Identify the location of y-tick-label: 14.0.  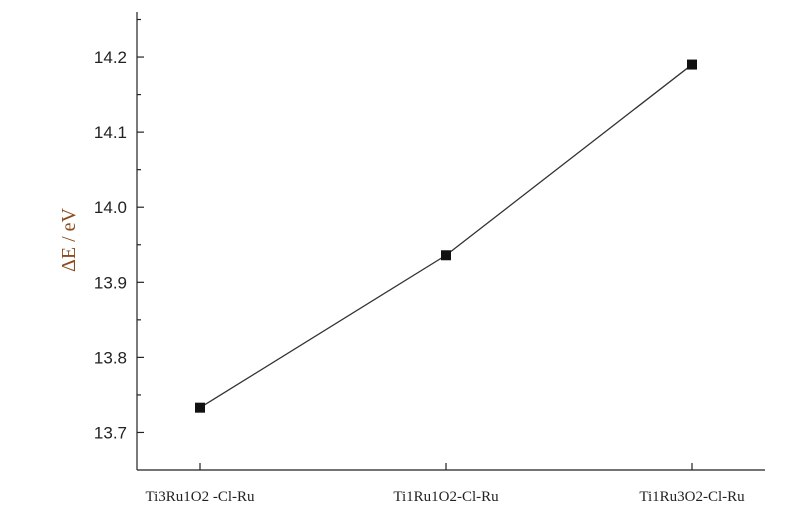
(110, 207).